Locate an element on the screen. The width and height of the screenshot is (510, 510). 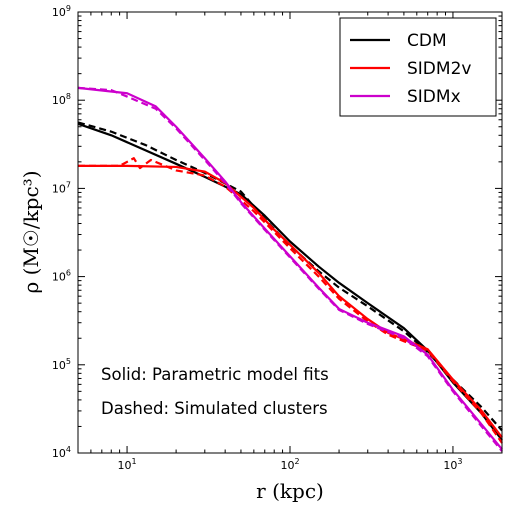
x-tick-label: 10² is located at coordinates (289, 464).